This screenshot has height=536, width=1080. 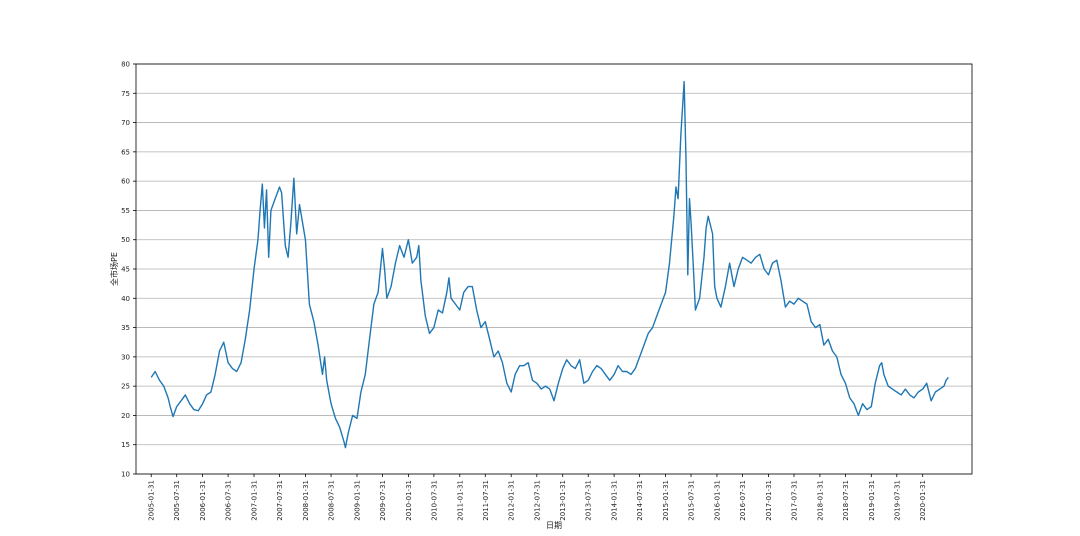 I want to click on x-tick-label: 2011-01-31, so click(x=460, y=500).